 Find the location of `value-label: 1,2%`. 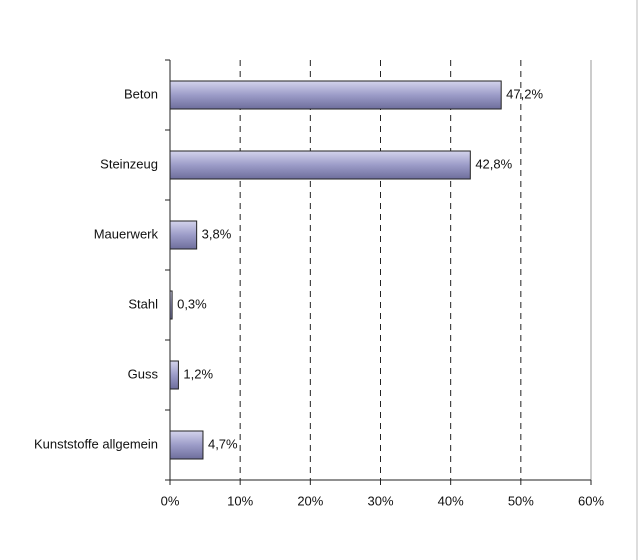

value-label: 1,2% is located at coordinates (198, 373).